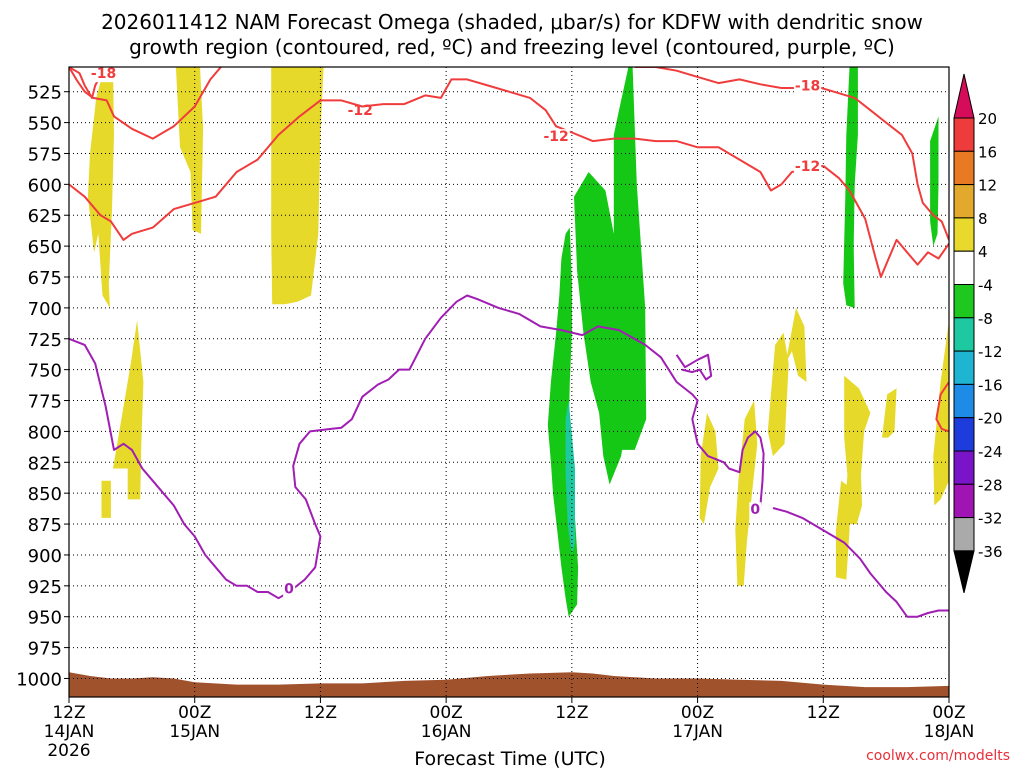 This screenshot has height=768, width=1024. Describe the element at coordinates (938, 756) in the screenshot. I see `credit-text: coolwx.com/modelts` at that location.